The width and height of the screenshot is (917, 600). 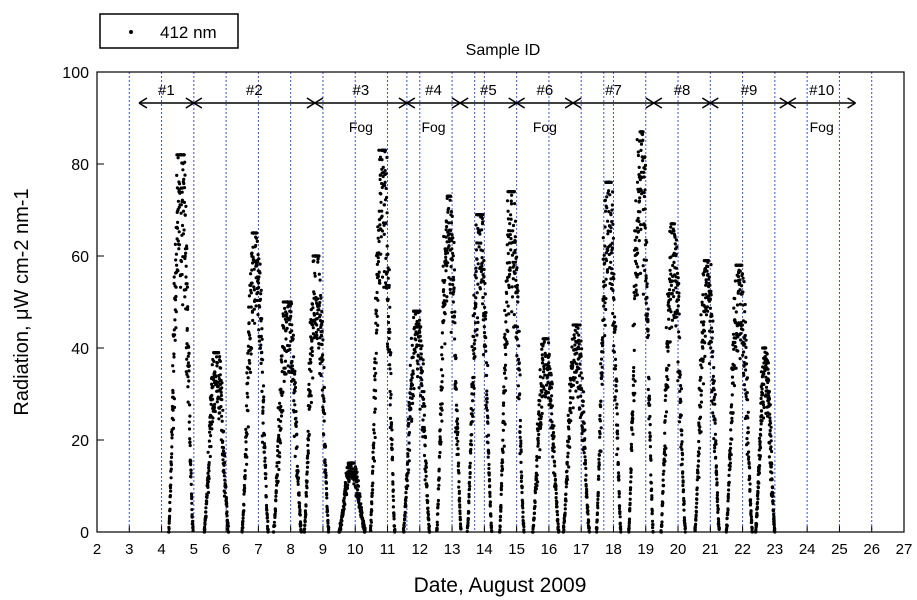 What do you see at coordinates (516, 549) in the screenshot?
I see `x-tick-label: 15` at bounding box center [516, 549].